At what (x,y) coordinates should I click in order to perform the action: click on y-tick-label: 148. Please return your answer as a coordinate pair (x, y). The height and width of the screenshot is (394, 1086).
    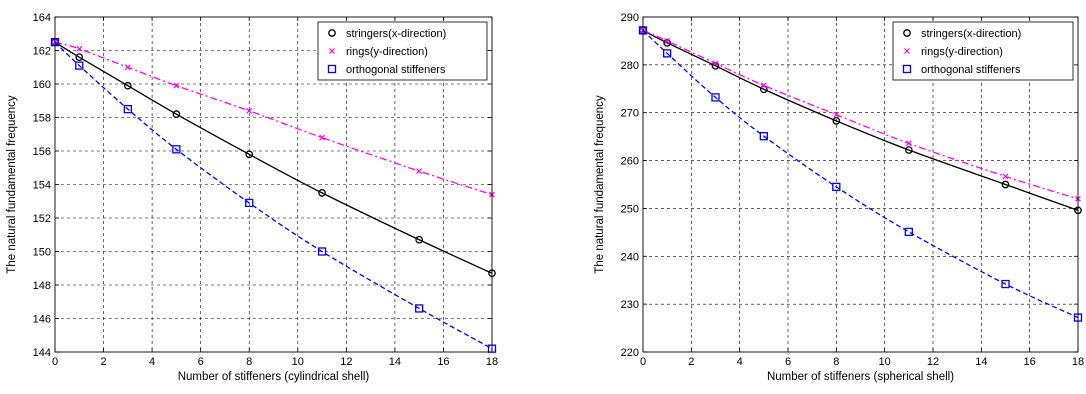
    Looking at the image, I should click on (42, 286).